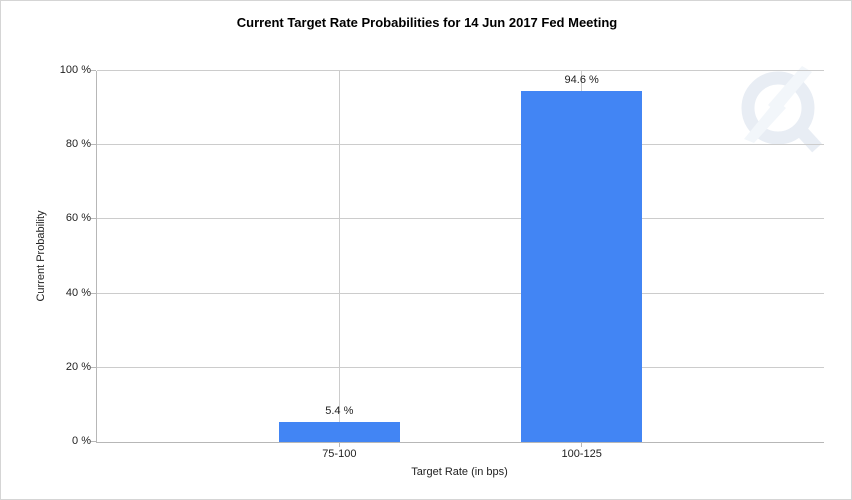 Image resolution: width=852 pixels, height=500 pixels. I want to click on y-tick-label: 20 %, so click(78, 366).